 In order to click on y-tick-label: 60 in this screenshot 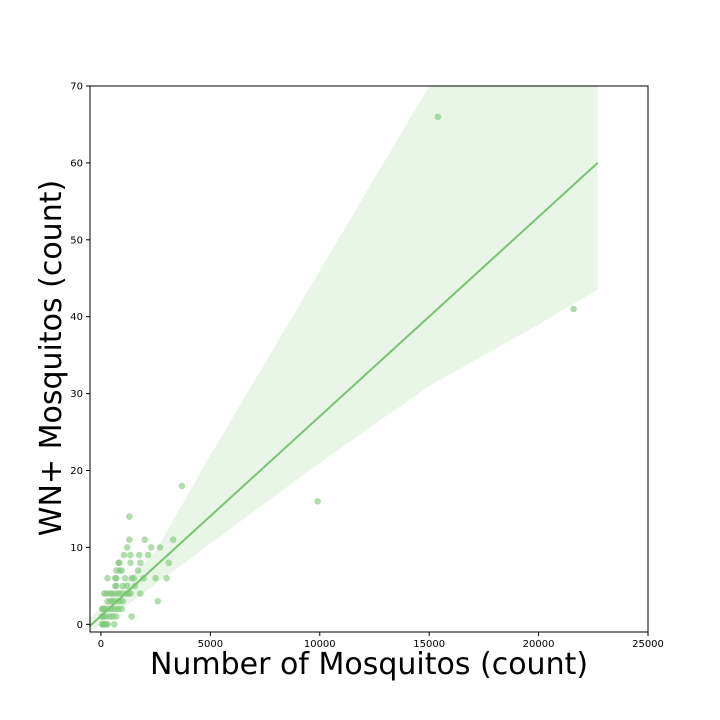, I will do `click(76, 163)`.